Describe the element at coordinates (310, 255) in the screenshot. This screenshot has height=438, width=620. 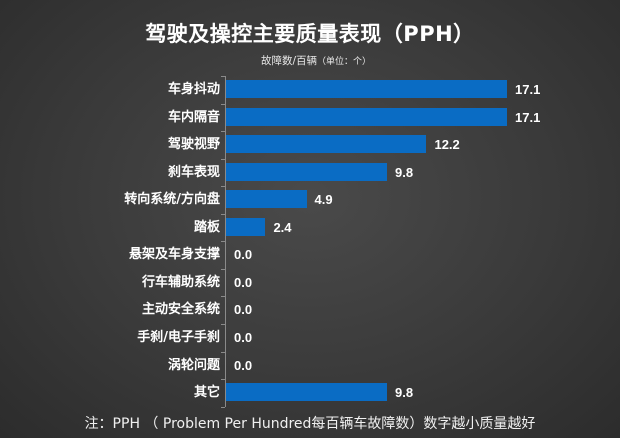
I see `bar-row: 悬架及车身支撑 0.0` at that location.